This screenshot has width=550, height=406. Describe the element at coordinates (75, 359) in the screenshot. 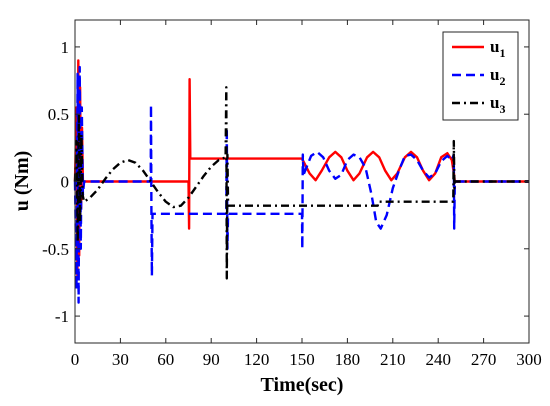

I see `x-tick-label: 0` at that location.